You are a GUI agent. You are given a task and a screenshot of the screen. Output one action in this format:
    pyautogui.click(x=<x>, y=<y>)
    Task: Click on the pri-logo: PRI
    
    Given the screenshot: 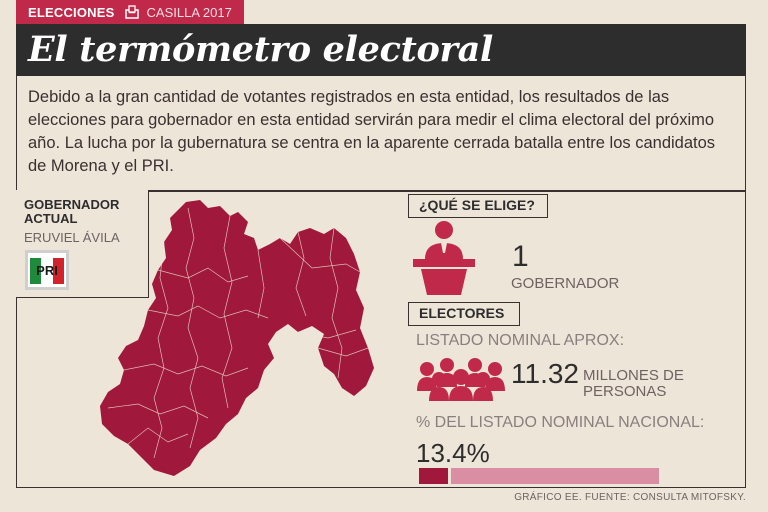 What is the action you would take?
    pyautogui.click(x=47, y=270)
    